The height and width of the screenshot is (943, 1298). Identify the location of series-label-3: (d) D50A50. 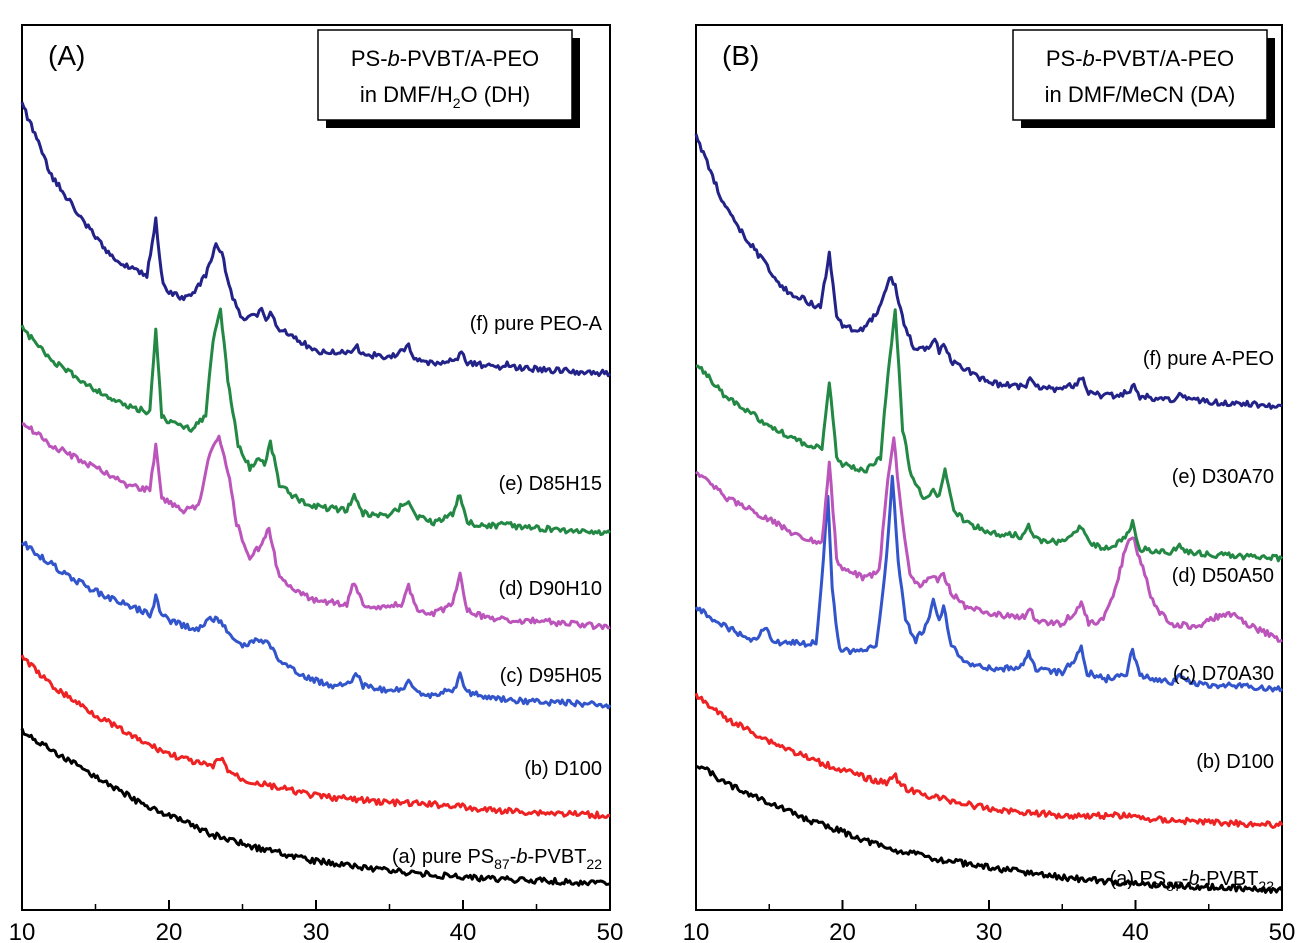
(1223, 576).